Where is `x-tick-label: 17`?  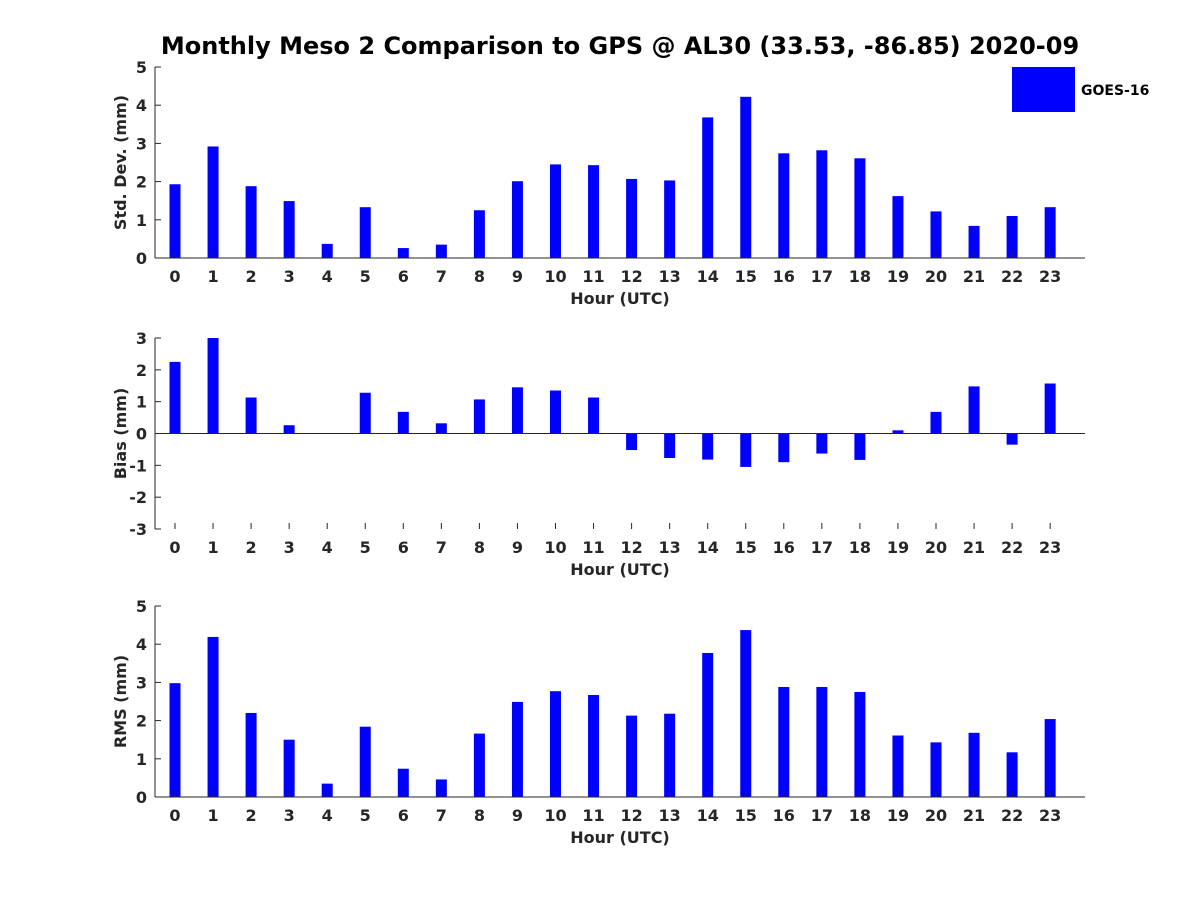
x-tick-label: 17 is located at coordinates (822, 547).